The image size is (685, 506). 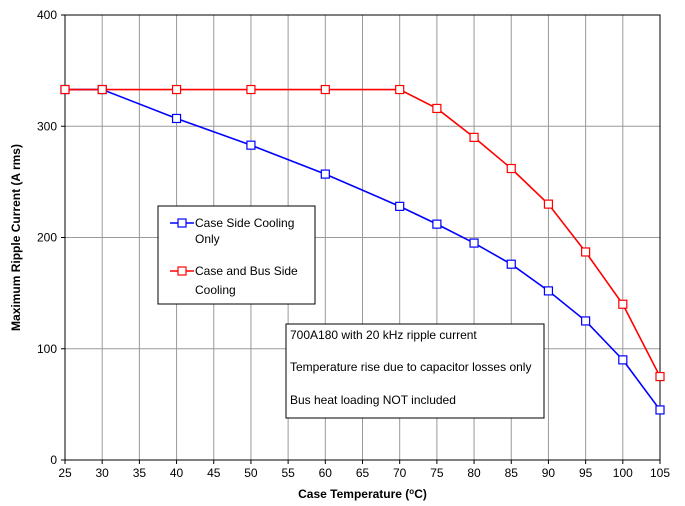 What do you see at coordinates (182, 271) in the screenshot?
I see `legend-marker-red` at bounding box center [182, 271].